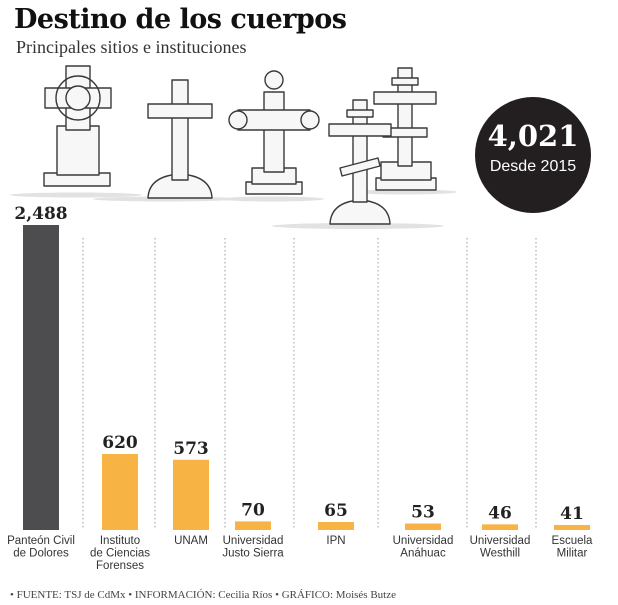 Image resolution: width=618 pixels, height=605 pixels. What do you see at coordinates (40, 214) in the screenshot?
I see `data-label: 2,488` at bounding box center [40, 214].